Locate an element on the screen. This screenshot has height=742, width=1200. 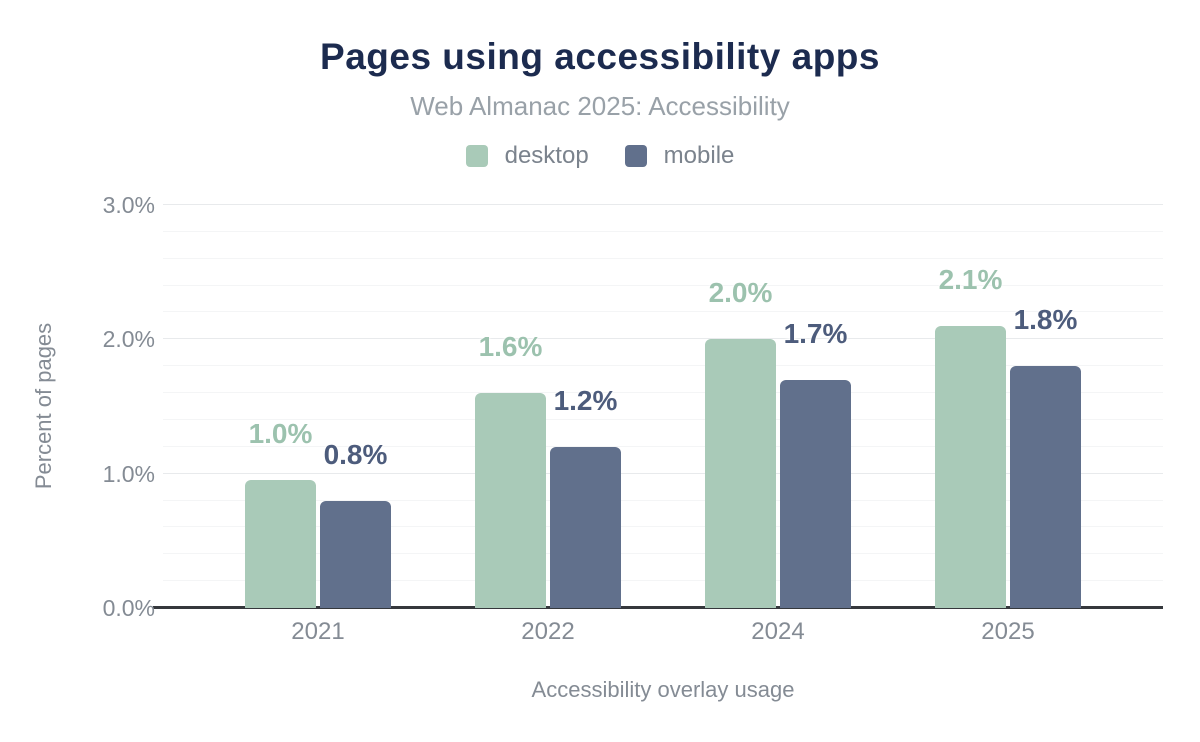
legend-item-desktop: desktop is located at coordinates (527, 156).